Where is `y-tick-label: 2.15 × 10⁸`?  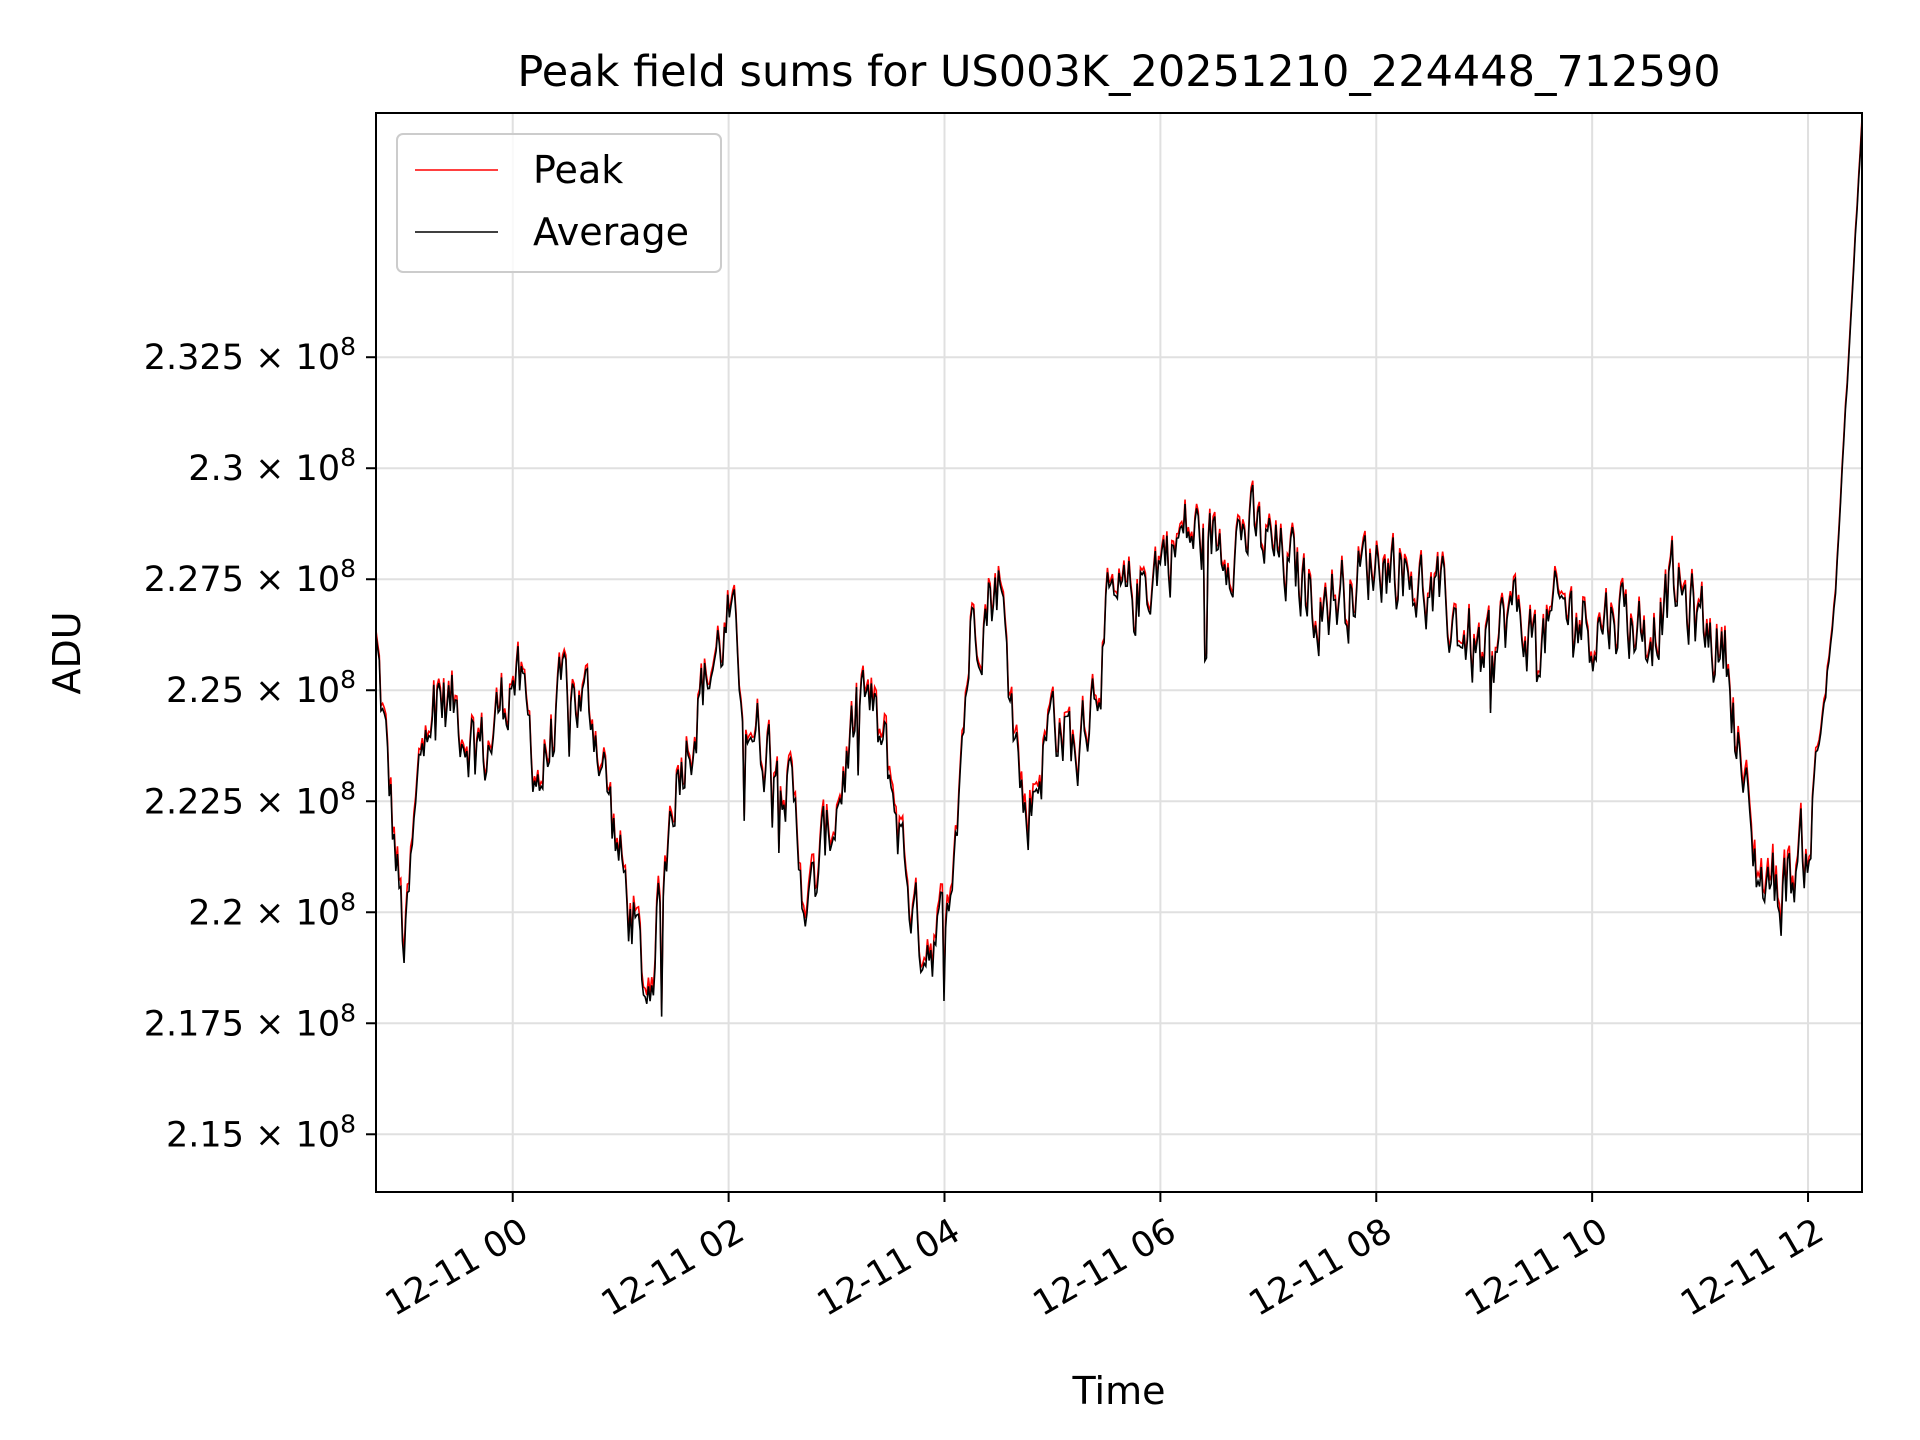 y-tick-label: 2.15 × 10⁸ is located at coordinates (261, 1132).